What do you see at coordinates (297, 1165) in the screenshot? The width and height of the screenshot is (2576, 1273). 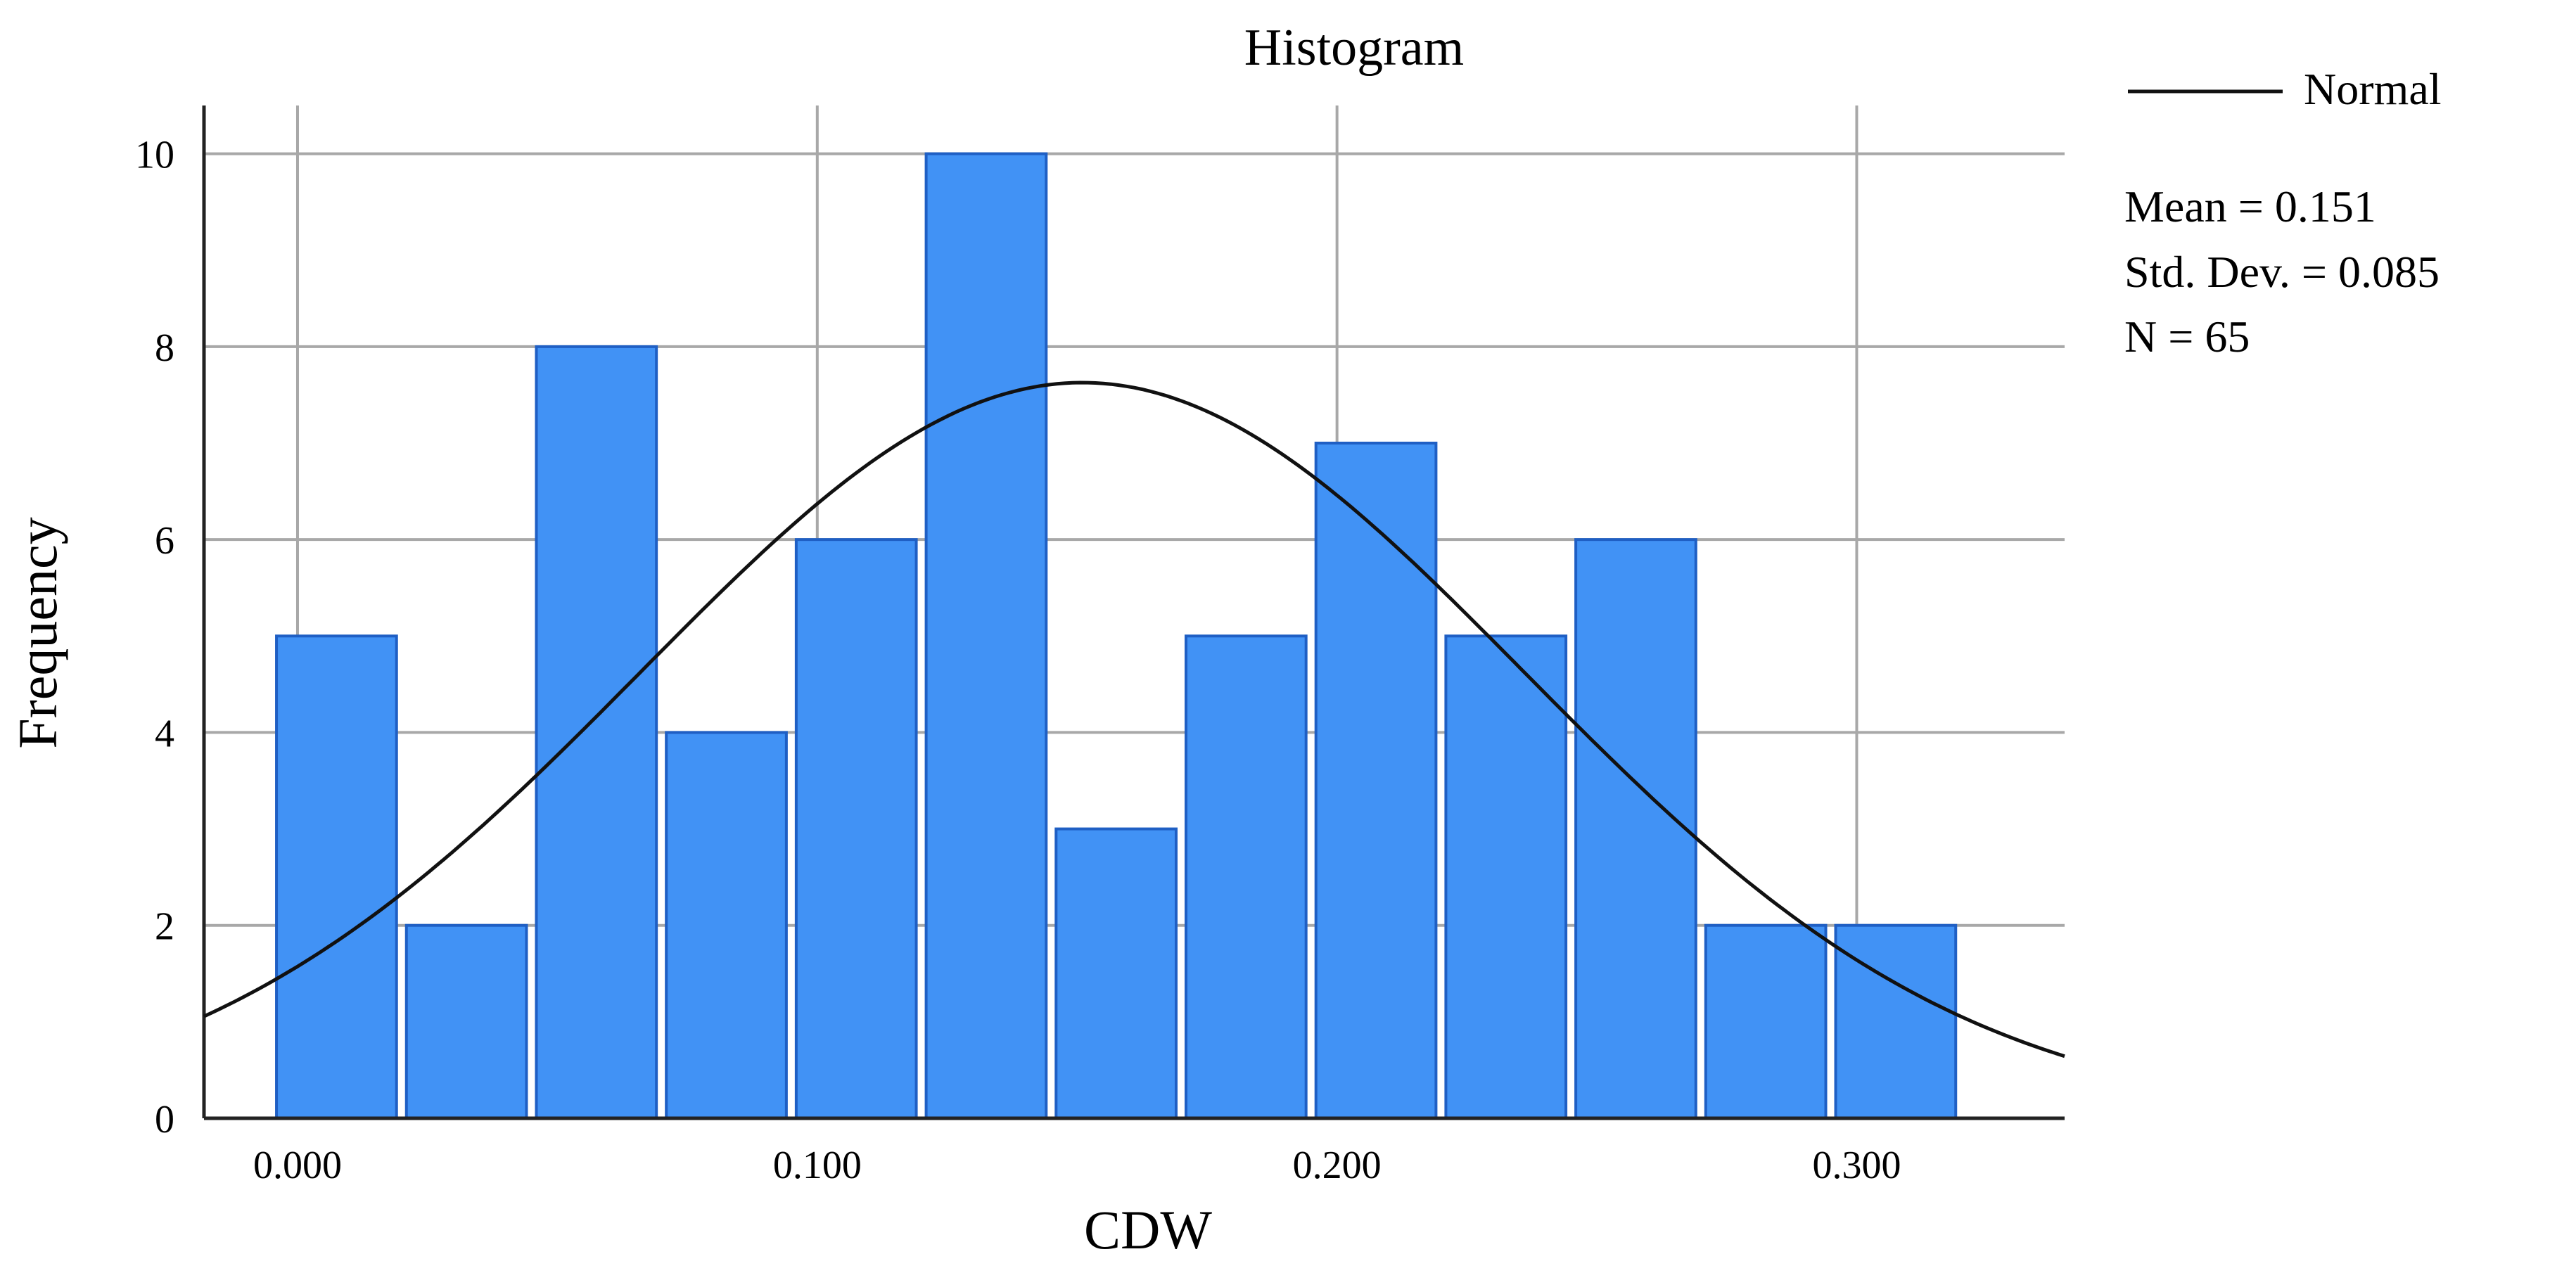 I see `x-tick-label-0: 0.000` at bounding box center [297, 1165].